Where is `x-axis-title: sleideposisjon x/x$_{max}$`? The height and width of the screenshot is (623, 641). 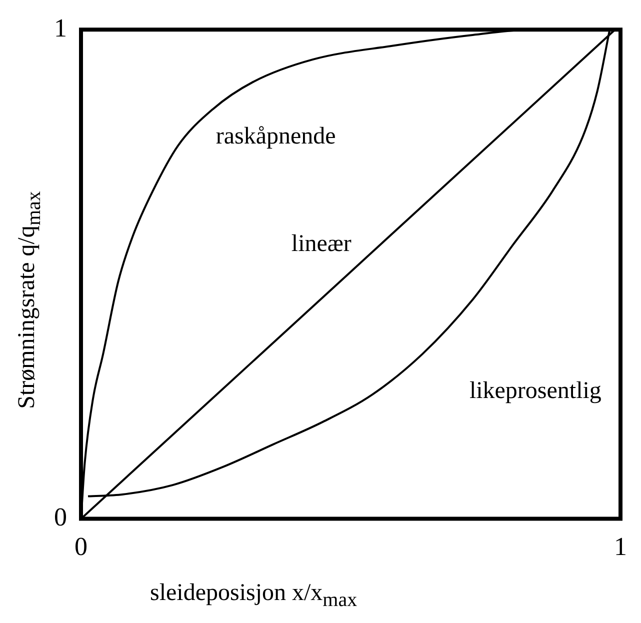 x-axis-title: sleideposisjon x/x$_{max}$ is located at coordinates (254, 596).